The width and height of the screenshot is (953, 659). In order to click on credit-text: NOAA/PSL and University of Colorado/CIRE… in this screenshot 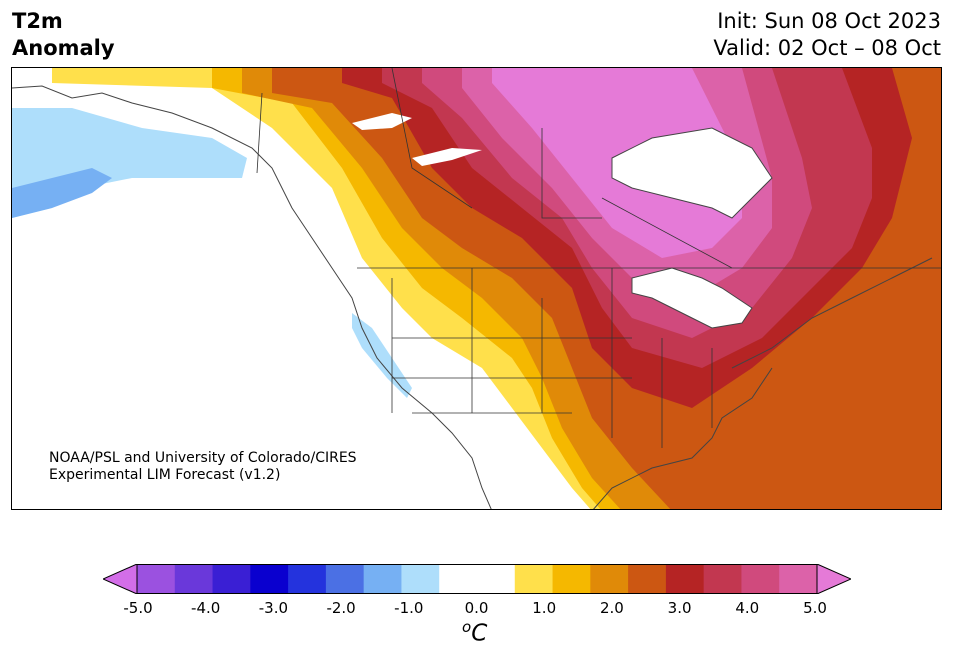, I will do `click(203, 467)`.